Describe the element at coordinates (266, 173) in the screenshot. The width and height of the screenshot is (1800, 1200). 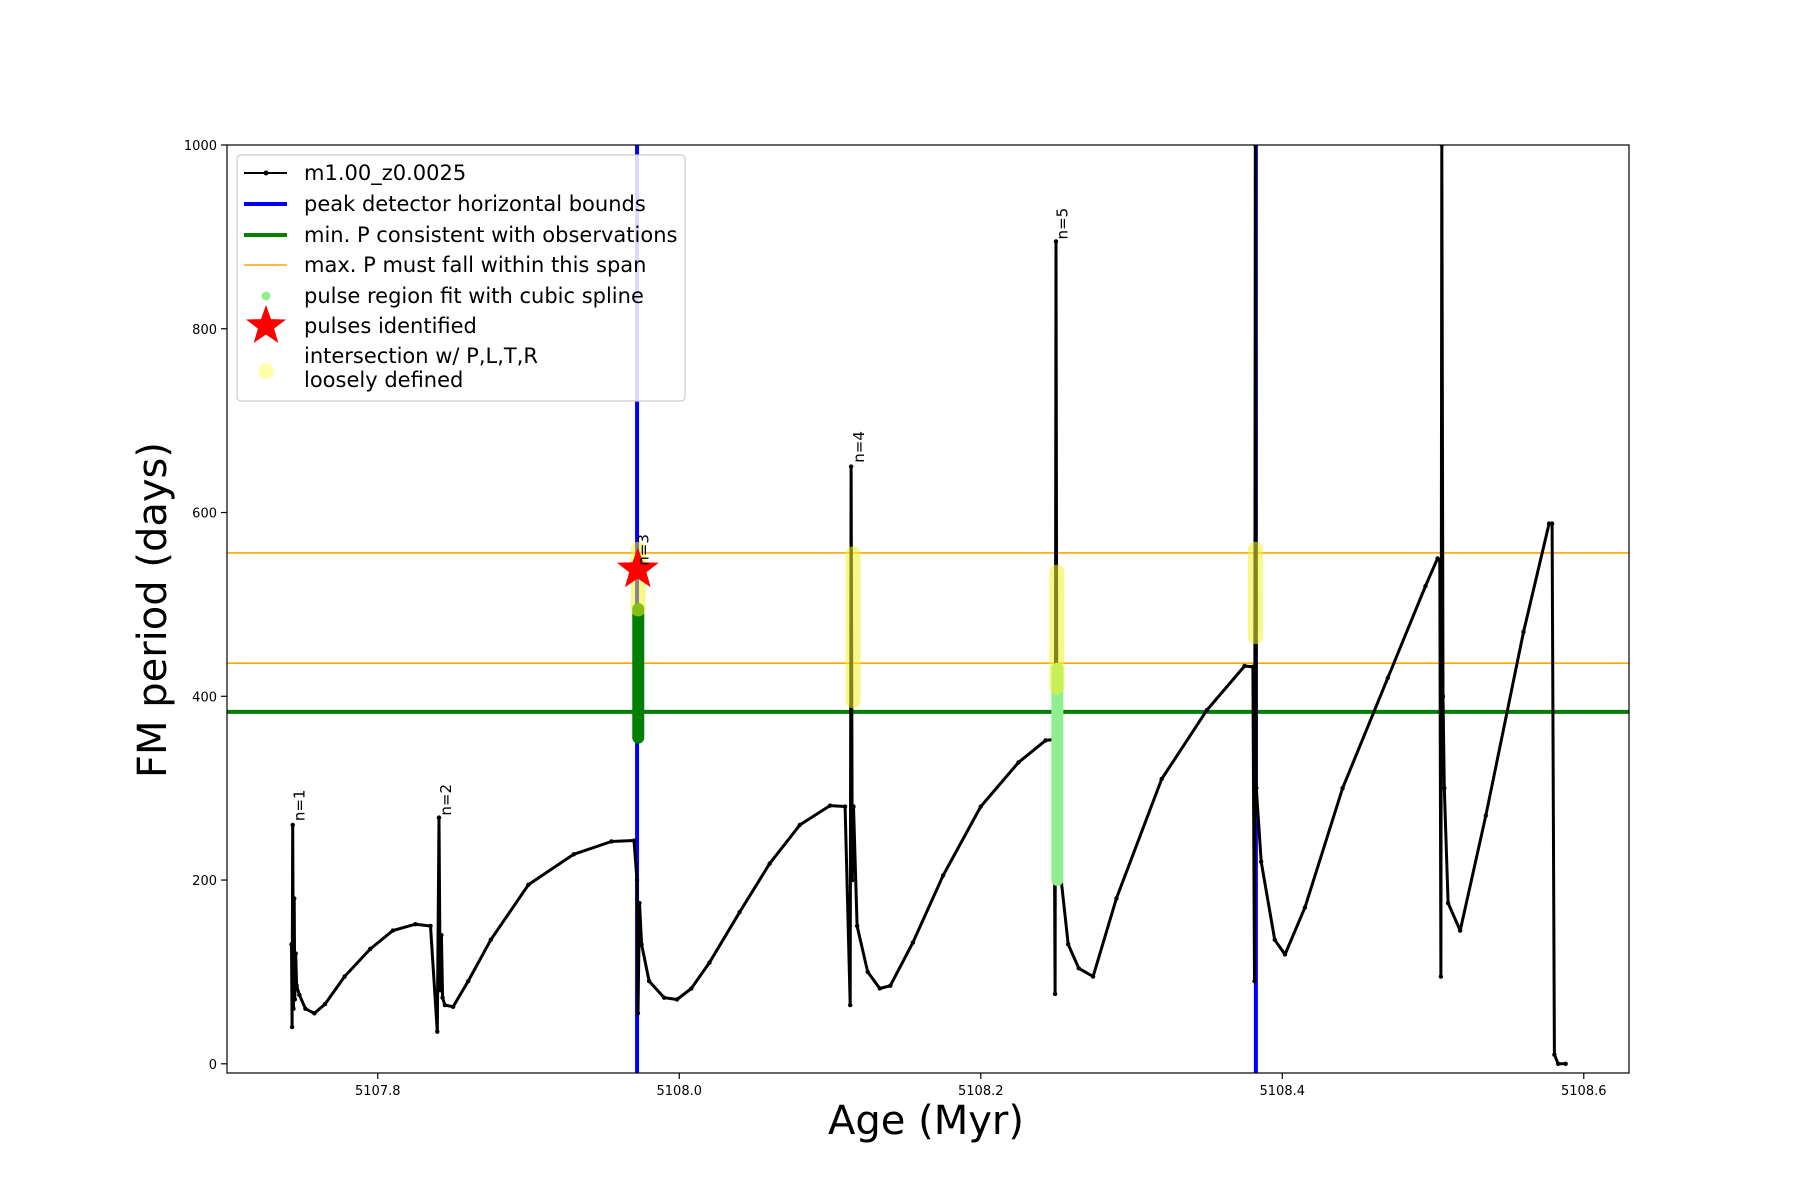
I see `legend-marker-dot` at that location.